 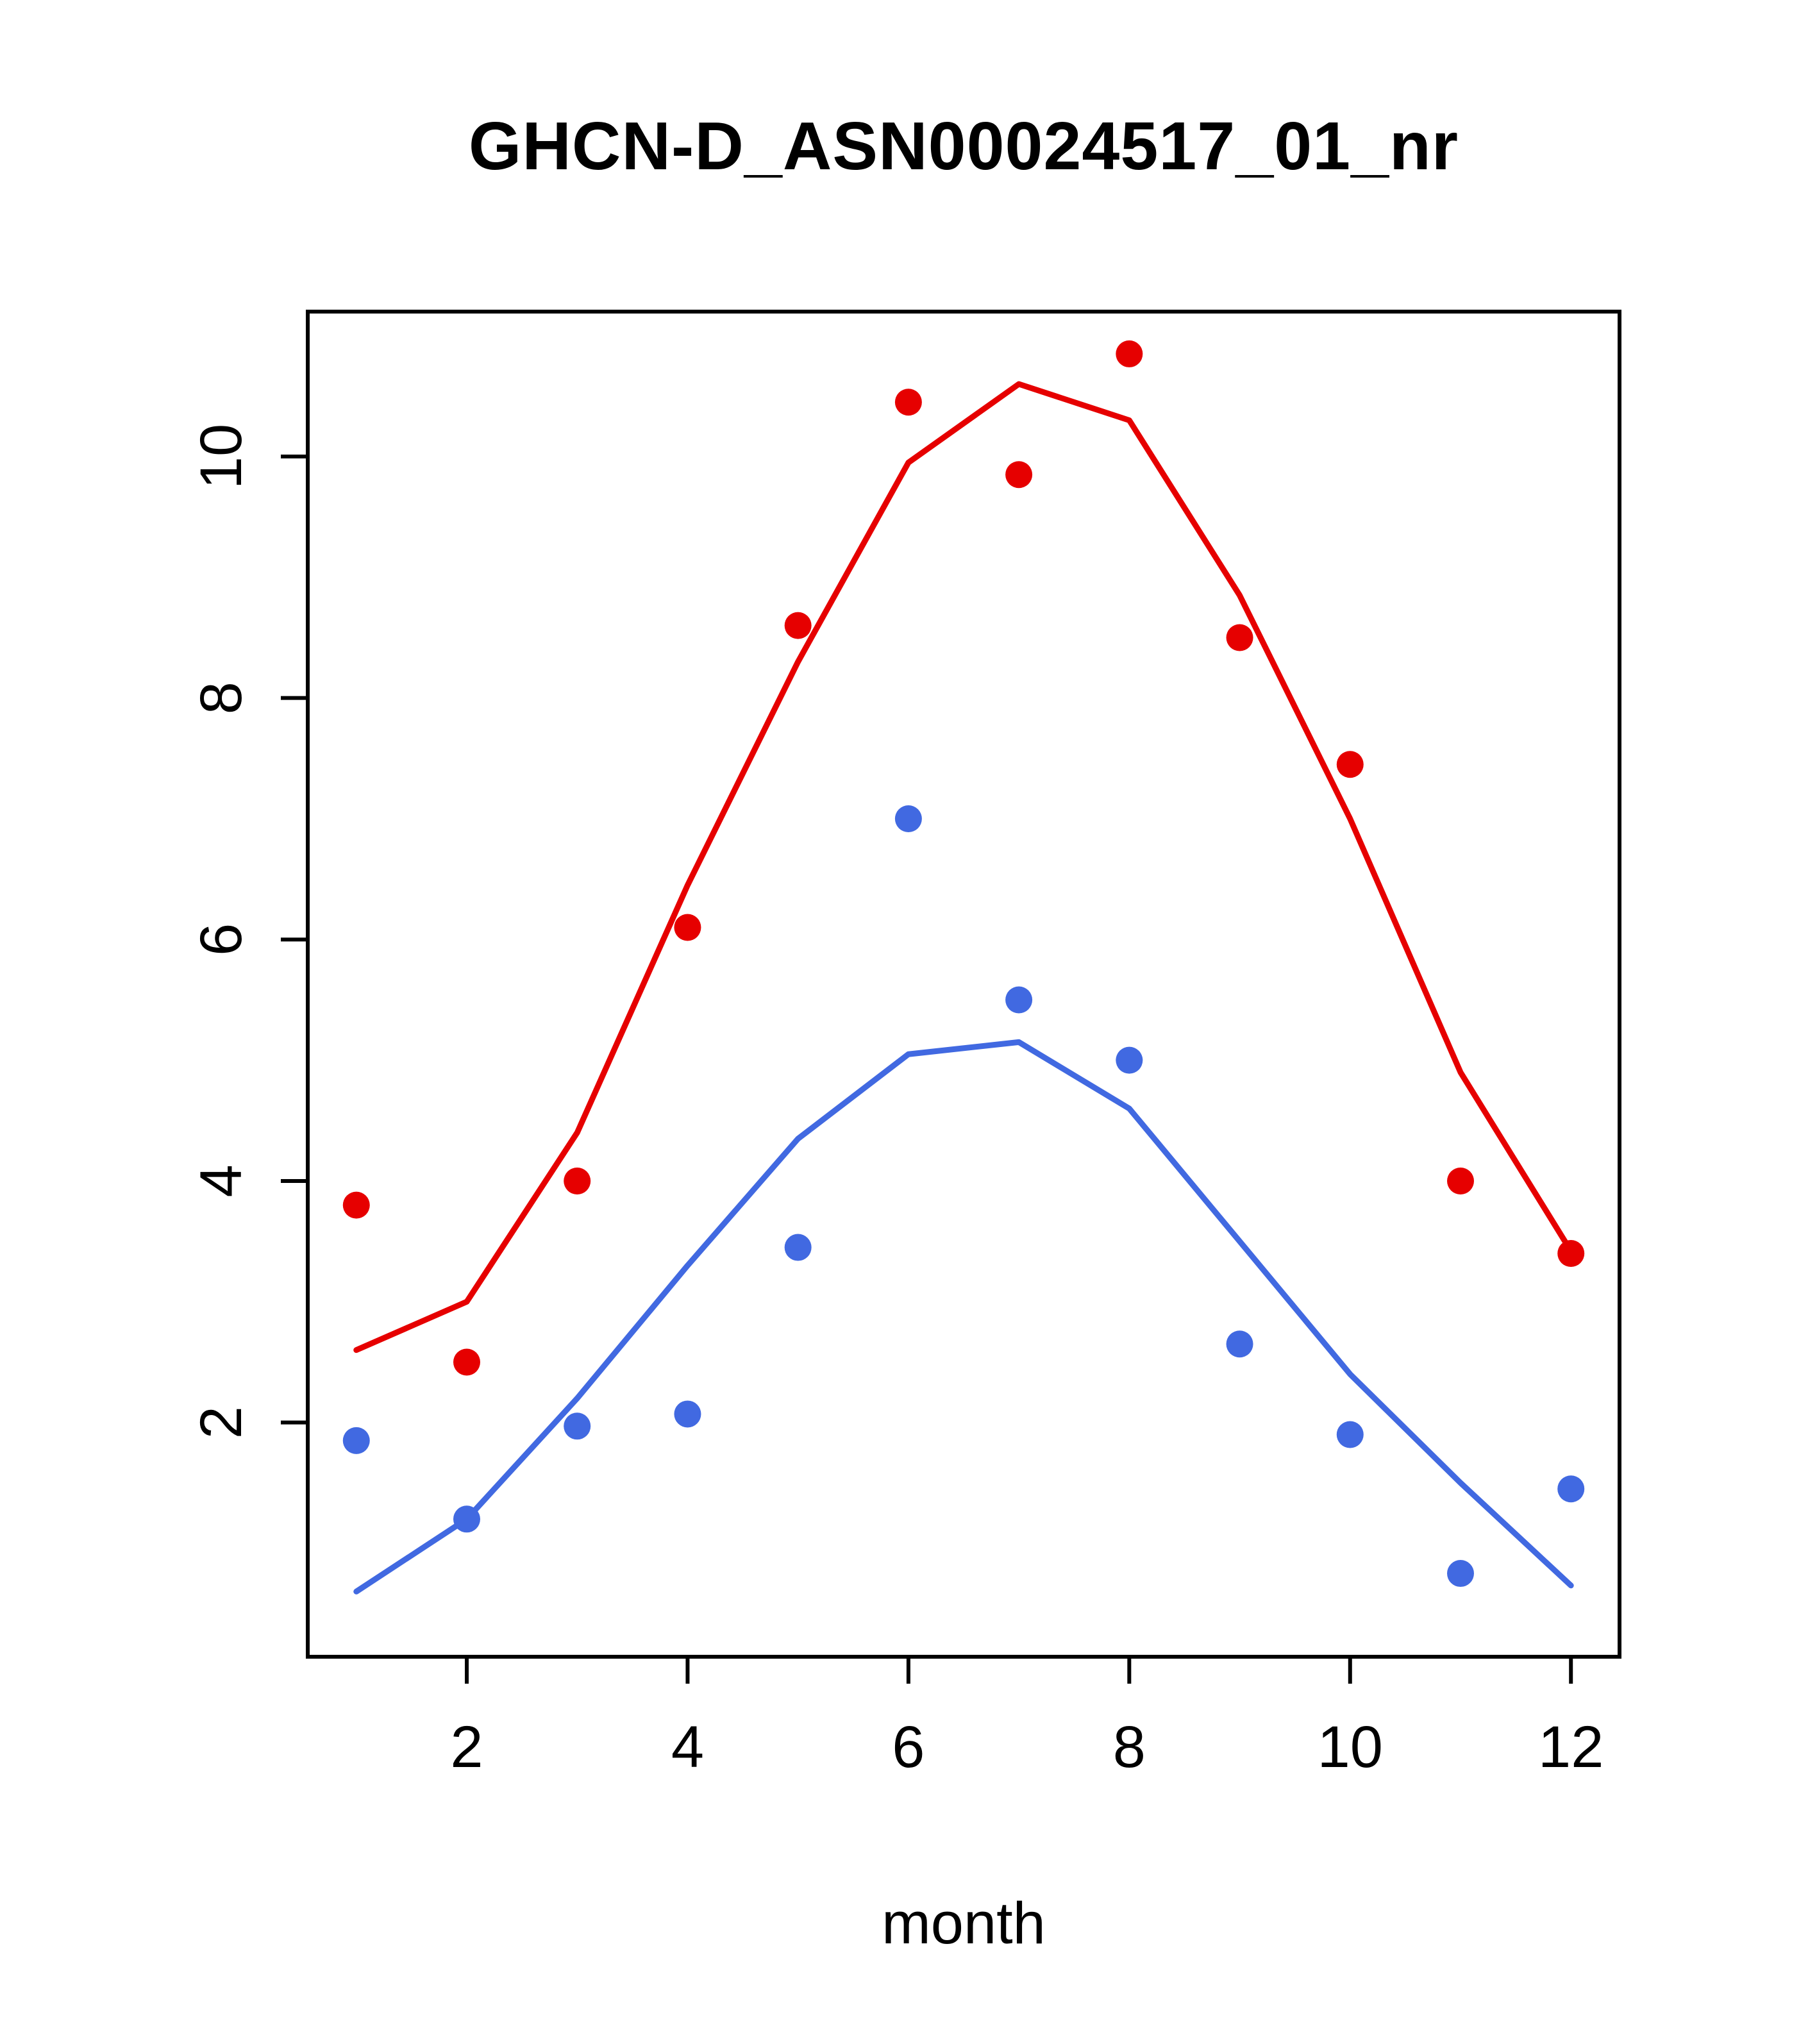 I want to click on y-axis-tick-label: 6, so click(x=221, y=939).